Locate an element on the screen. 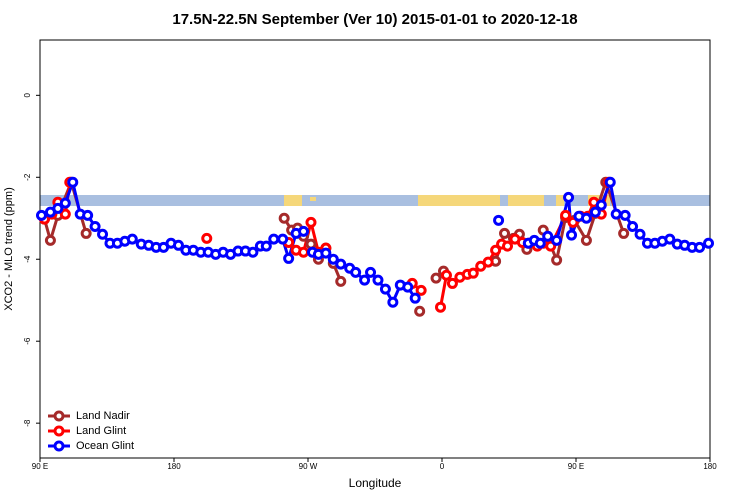 This screenshot has height=500, width=750. legend: Land Nadir Land Glint Ocean Glint is located at coordinates (91, 431).